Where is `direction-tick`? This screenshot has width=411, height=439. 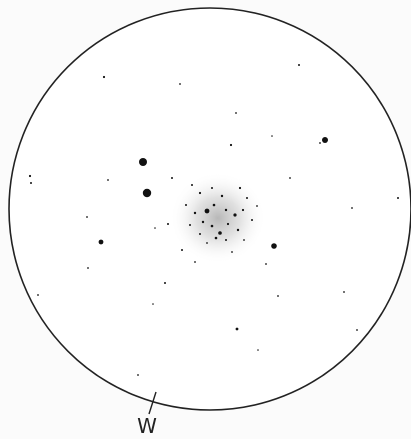
direction-tick is located at coordinates (152, 403).